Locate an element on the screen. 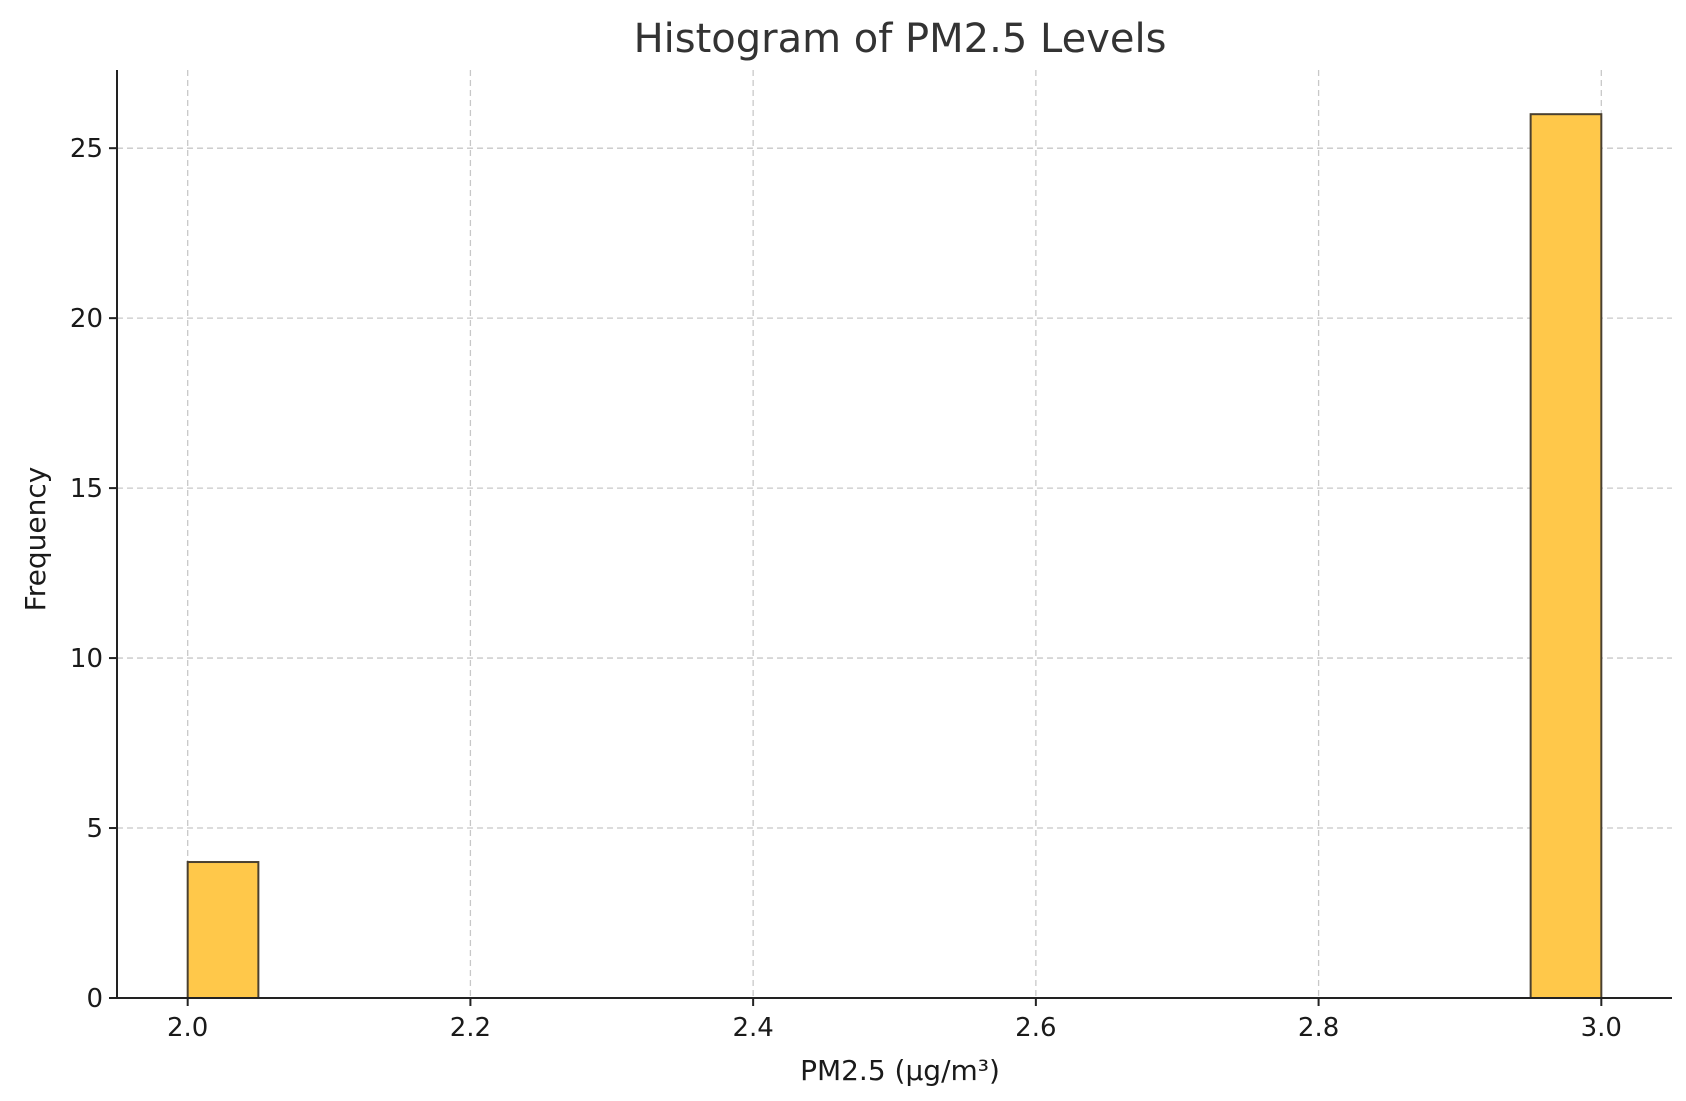 The image size is (1686, 1101). x-tick-label: 2.2 is located at coordinates (470, 1028).